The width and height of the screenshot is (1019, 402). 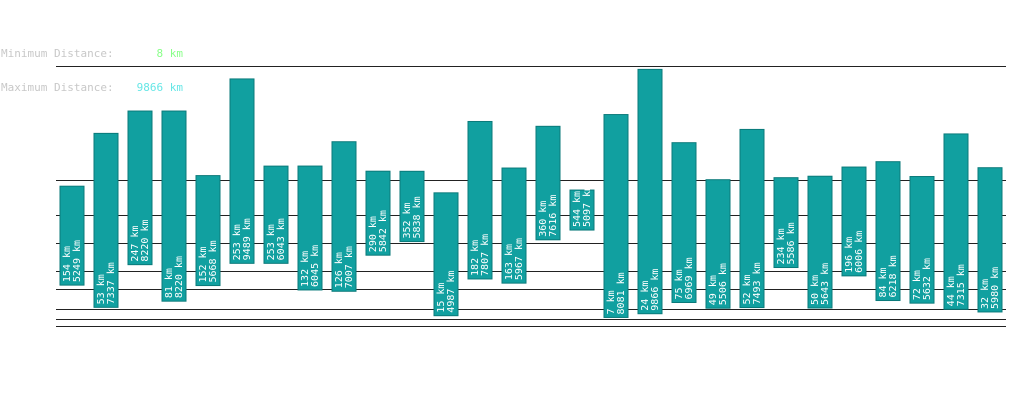 I want to click on bar-max-label: 5980 km, so click(x=995, y=288).